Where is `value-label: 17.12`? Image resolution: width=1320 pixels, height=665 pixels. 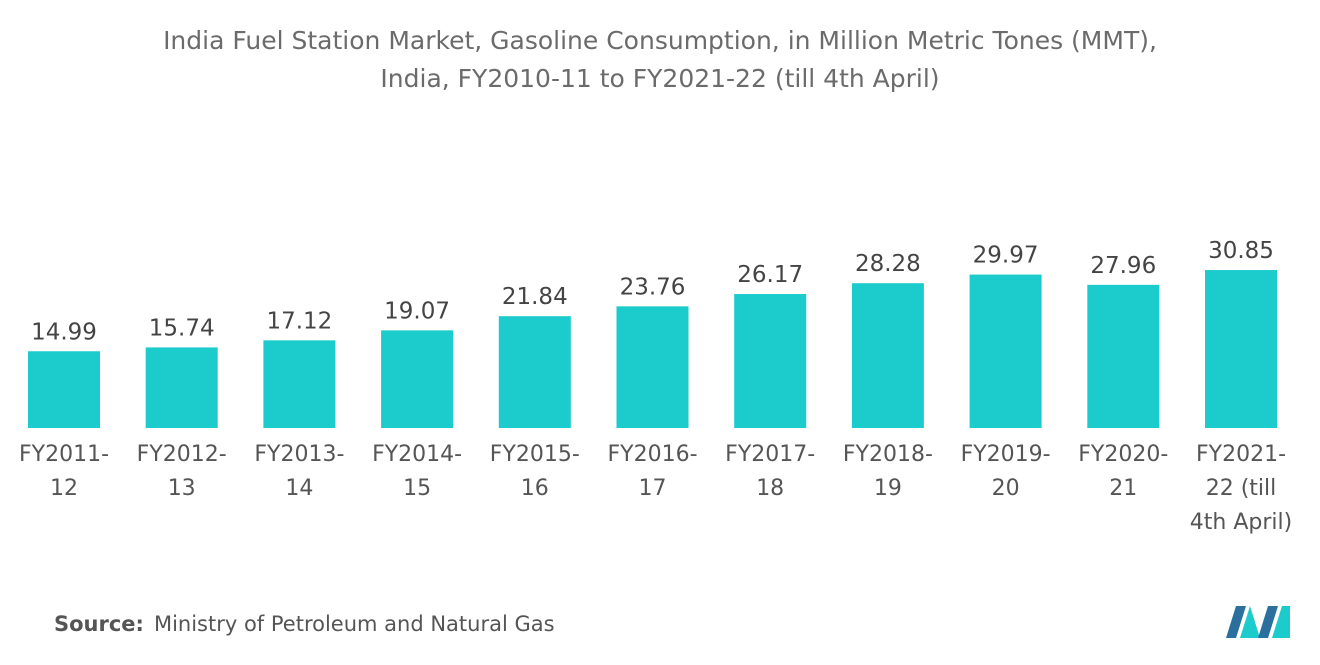 value-label: 17.12 is located at coordinates (299, 321).